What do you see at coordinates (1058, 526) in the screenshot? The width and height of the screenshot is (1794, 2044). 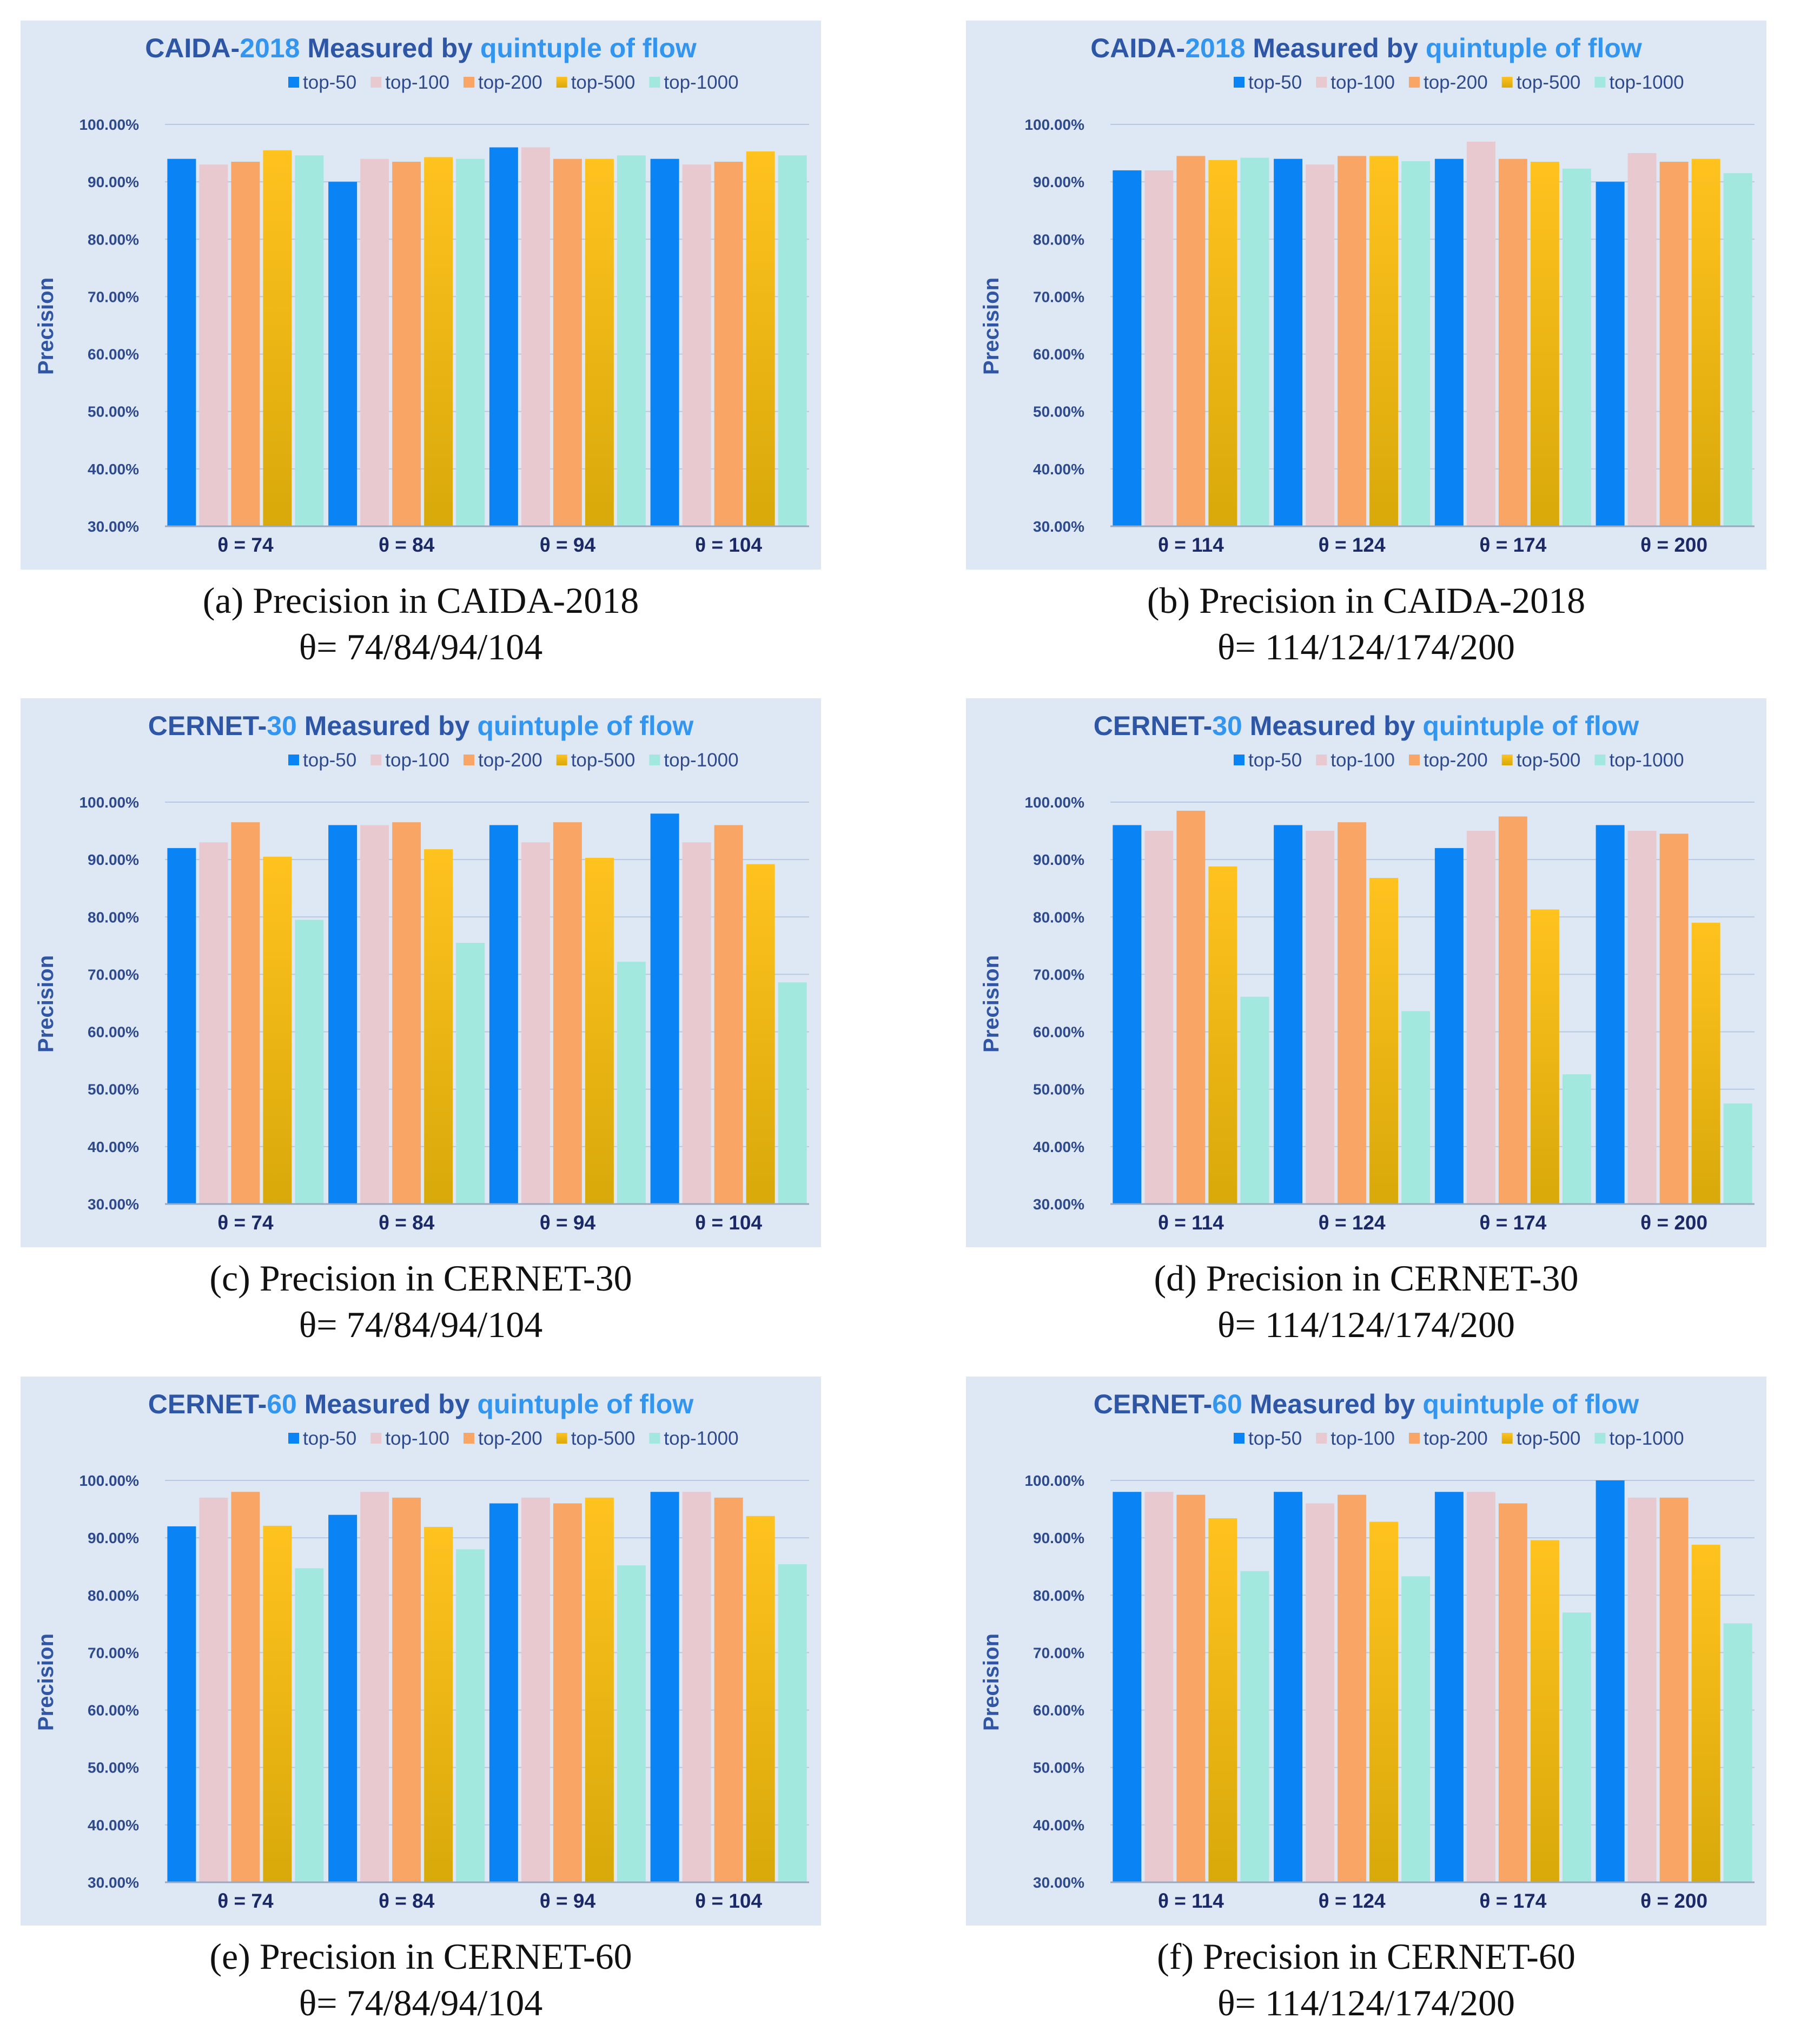 I see `y-tick-label: 30.00%` at bounding box center [1058, 526].